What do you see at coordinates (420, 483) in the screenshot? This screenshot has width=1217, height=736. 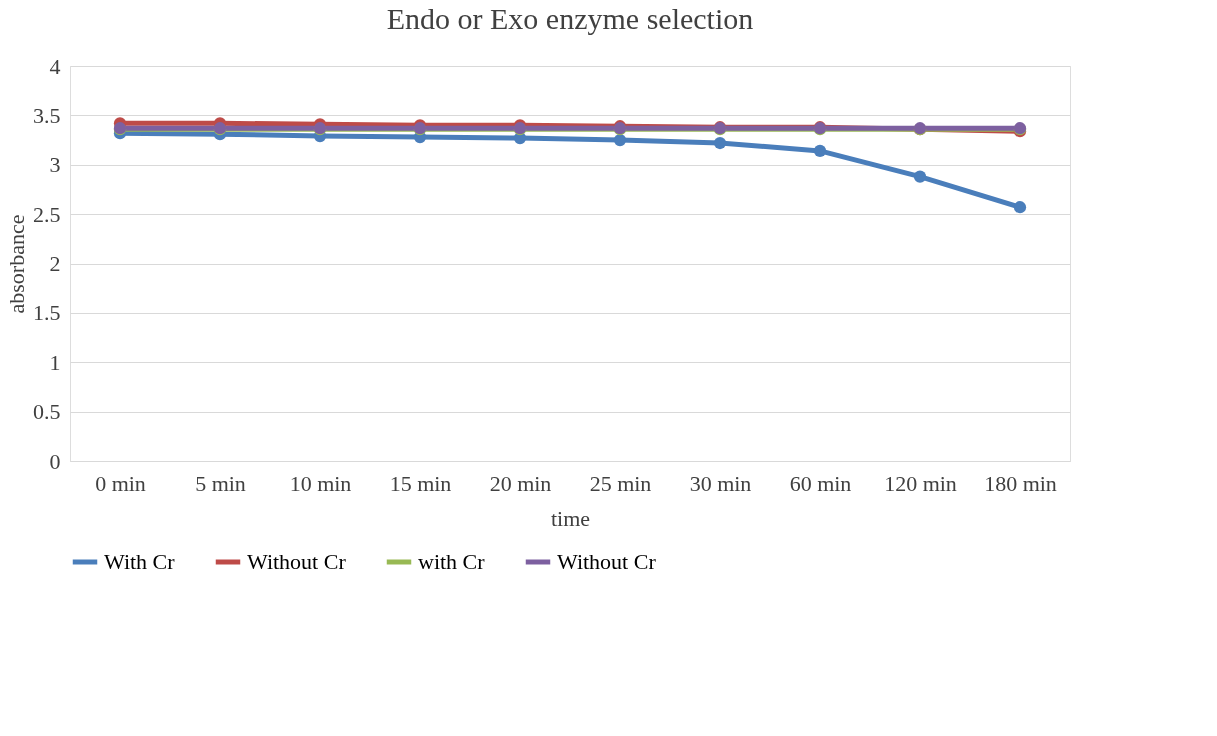 I see `x-tick-label: 15 min` at bounding box center [420, 483].